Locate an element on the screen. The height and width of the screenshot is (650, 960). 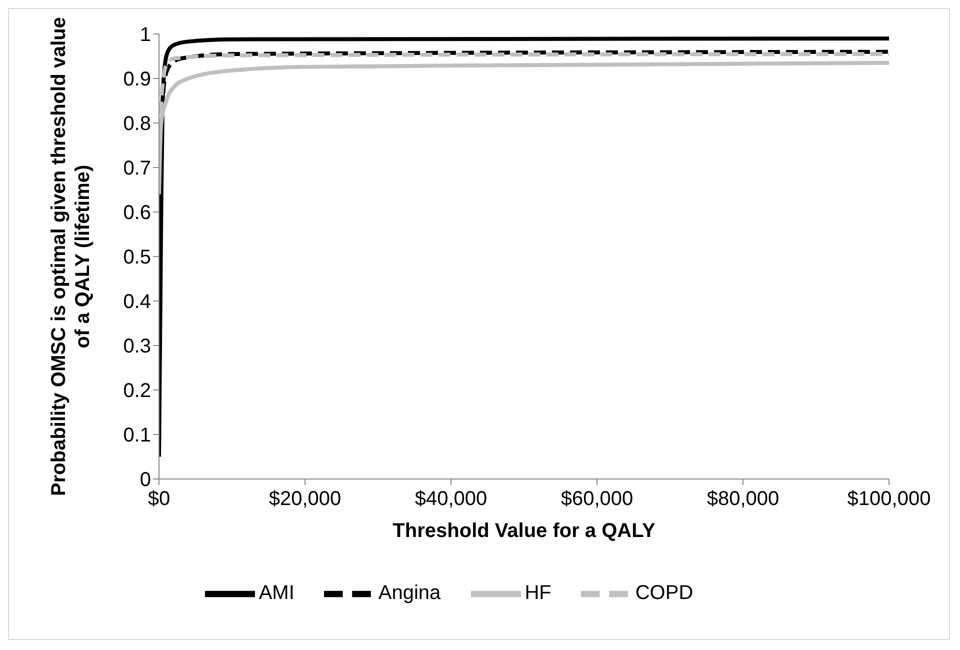
x-tick-label: $40,000 is located at coordinates (451, 499).